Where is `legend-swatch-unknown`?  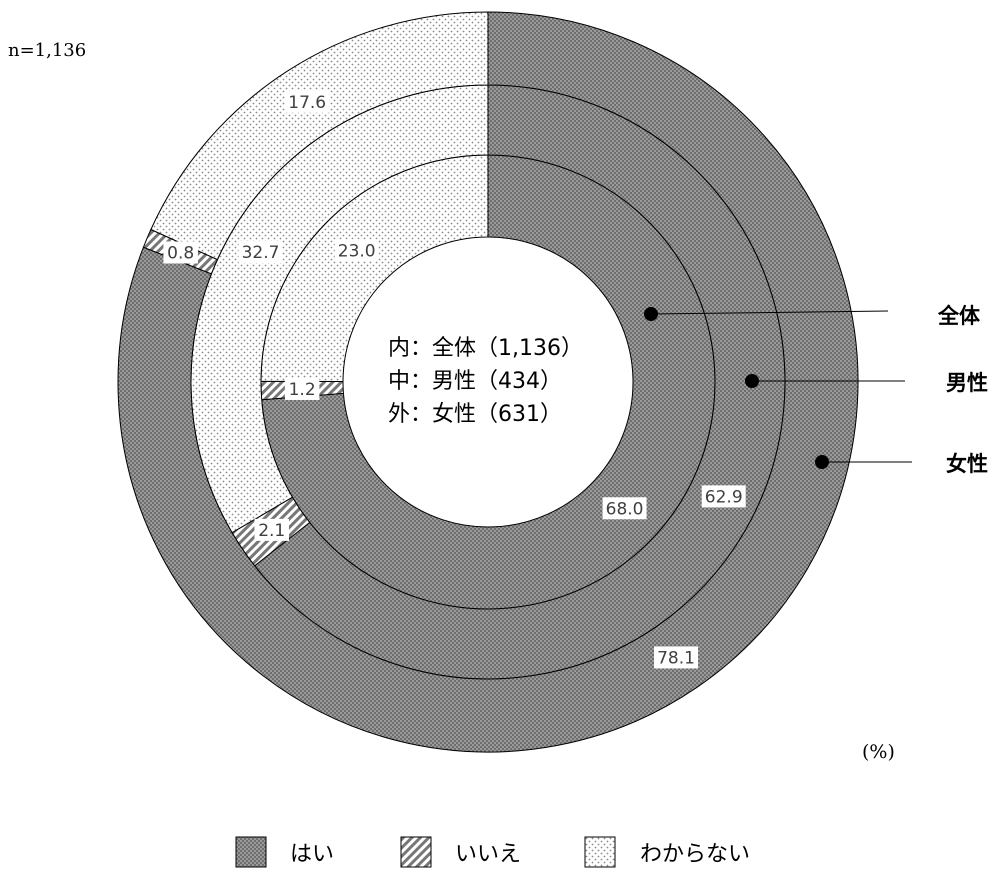 legend-swatch-unknown is located at coordinates (600, 852).